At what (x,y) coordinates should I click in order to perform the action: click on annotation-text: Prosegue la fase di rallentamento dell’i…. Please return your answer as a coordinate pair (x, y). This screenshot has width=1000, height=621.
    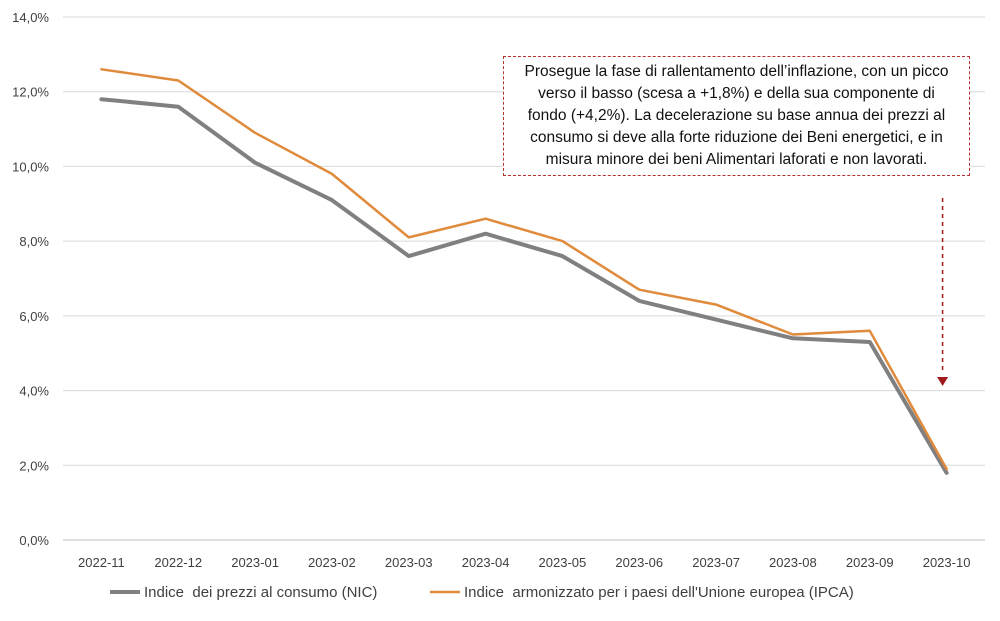
    Looking at the image, I should click on (736, 115).